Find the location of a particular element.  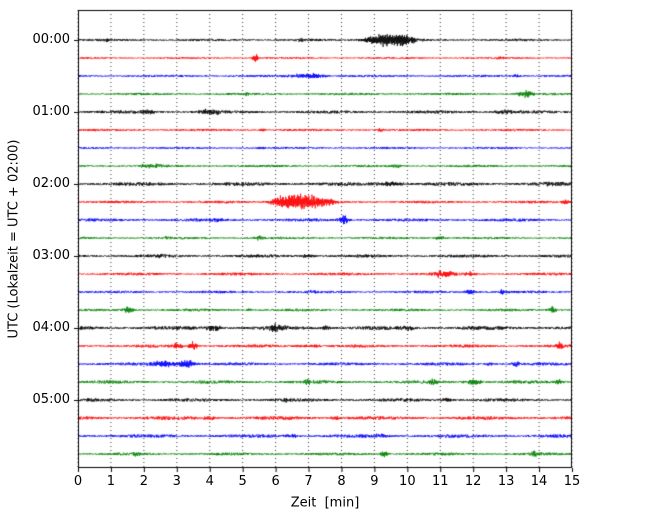

x-tick-label: 12 is located at coordinates (473, 481).